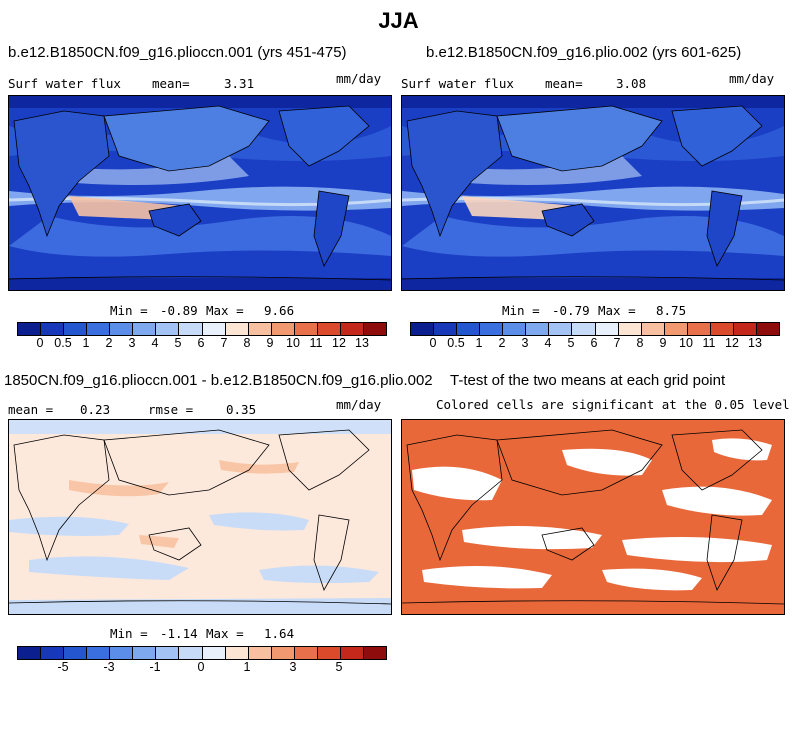  I want to click on top-right-min-label: Min =, so click(521, 310).